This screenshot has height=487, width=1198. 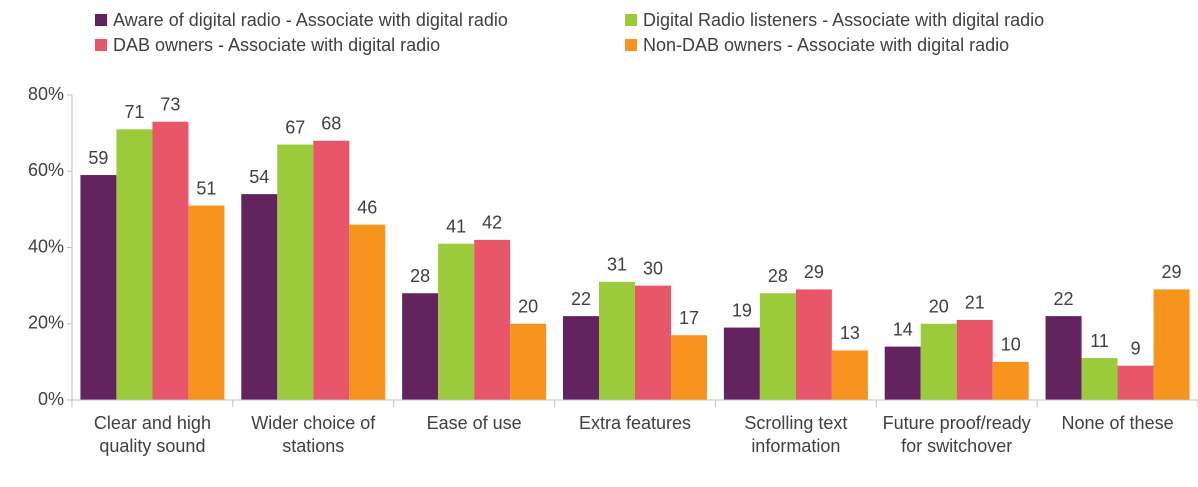 What do you see at coordinates (206, 188) in the screenshot?
I see `data-label: 51` at bounding box center [206, 188].